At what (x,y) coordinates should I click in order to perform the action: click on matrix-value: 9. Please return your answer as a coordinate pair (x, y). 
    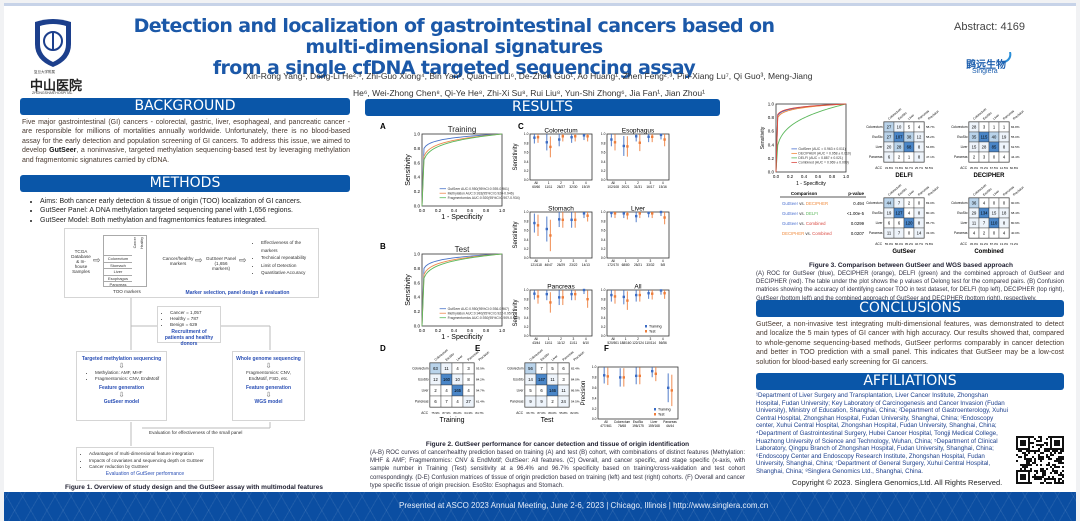
    Looking at the image, I should click on (530, 401).